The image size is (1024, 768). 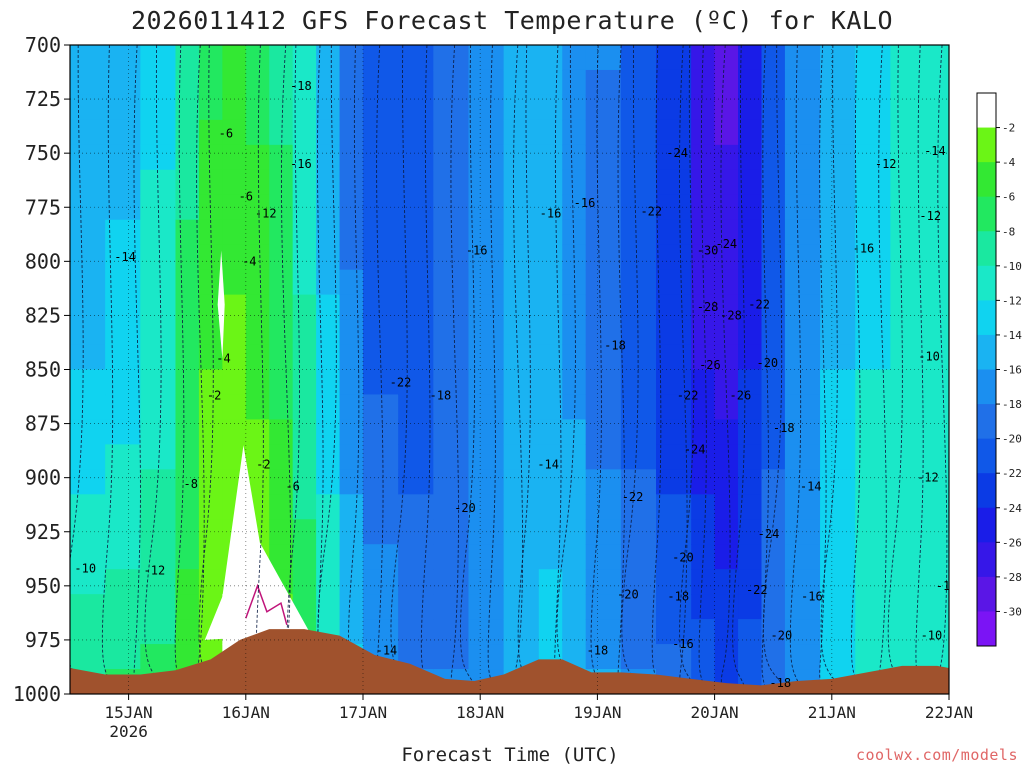 I want to click on colorbar-label: -10, so click(x=1012, y=266).